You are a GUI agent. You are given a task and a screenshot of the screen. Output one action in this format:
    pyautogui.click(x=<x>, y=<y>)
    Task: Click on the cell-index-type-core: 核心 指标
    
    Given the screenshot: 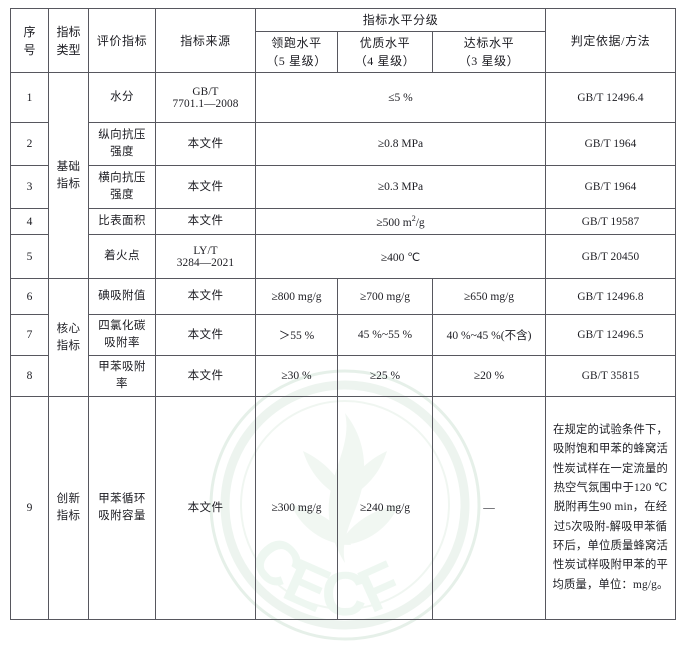 What is the action you would take?
    pyautogui.click(x=68, y=337)
    